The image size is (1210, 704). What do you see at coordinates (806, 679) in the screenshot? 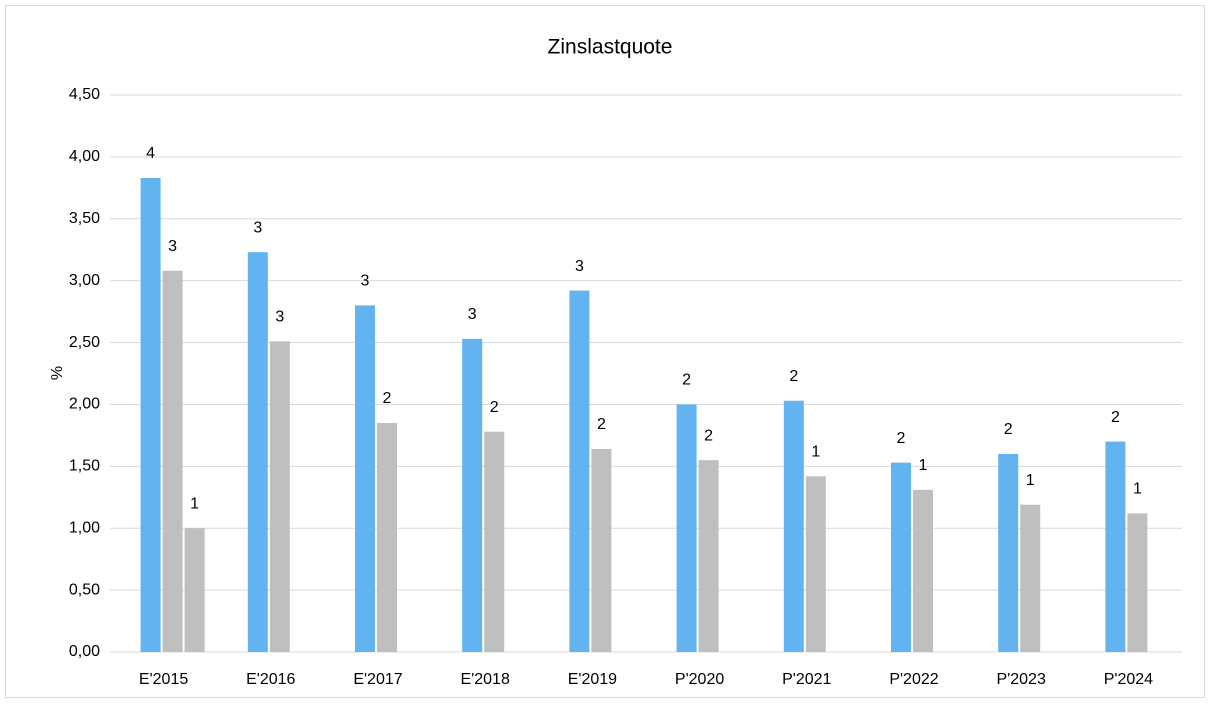
I see `x-tick-label: P'2021` at bounding box center [806, 679].